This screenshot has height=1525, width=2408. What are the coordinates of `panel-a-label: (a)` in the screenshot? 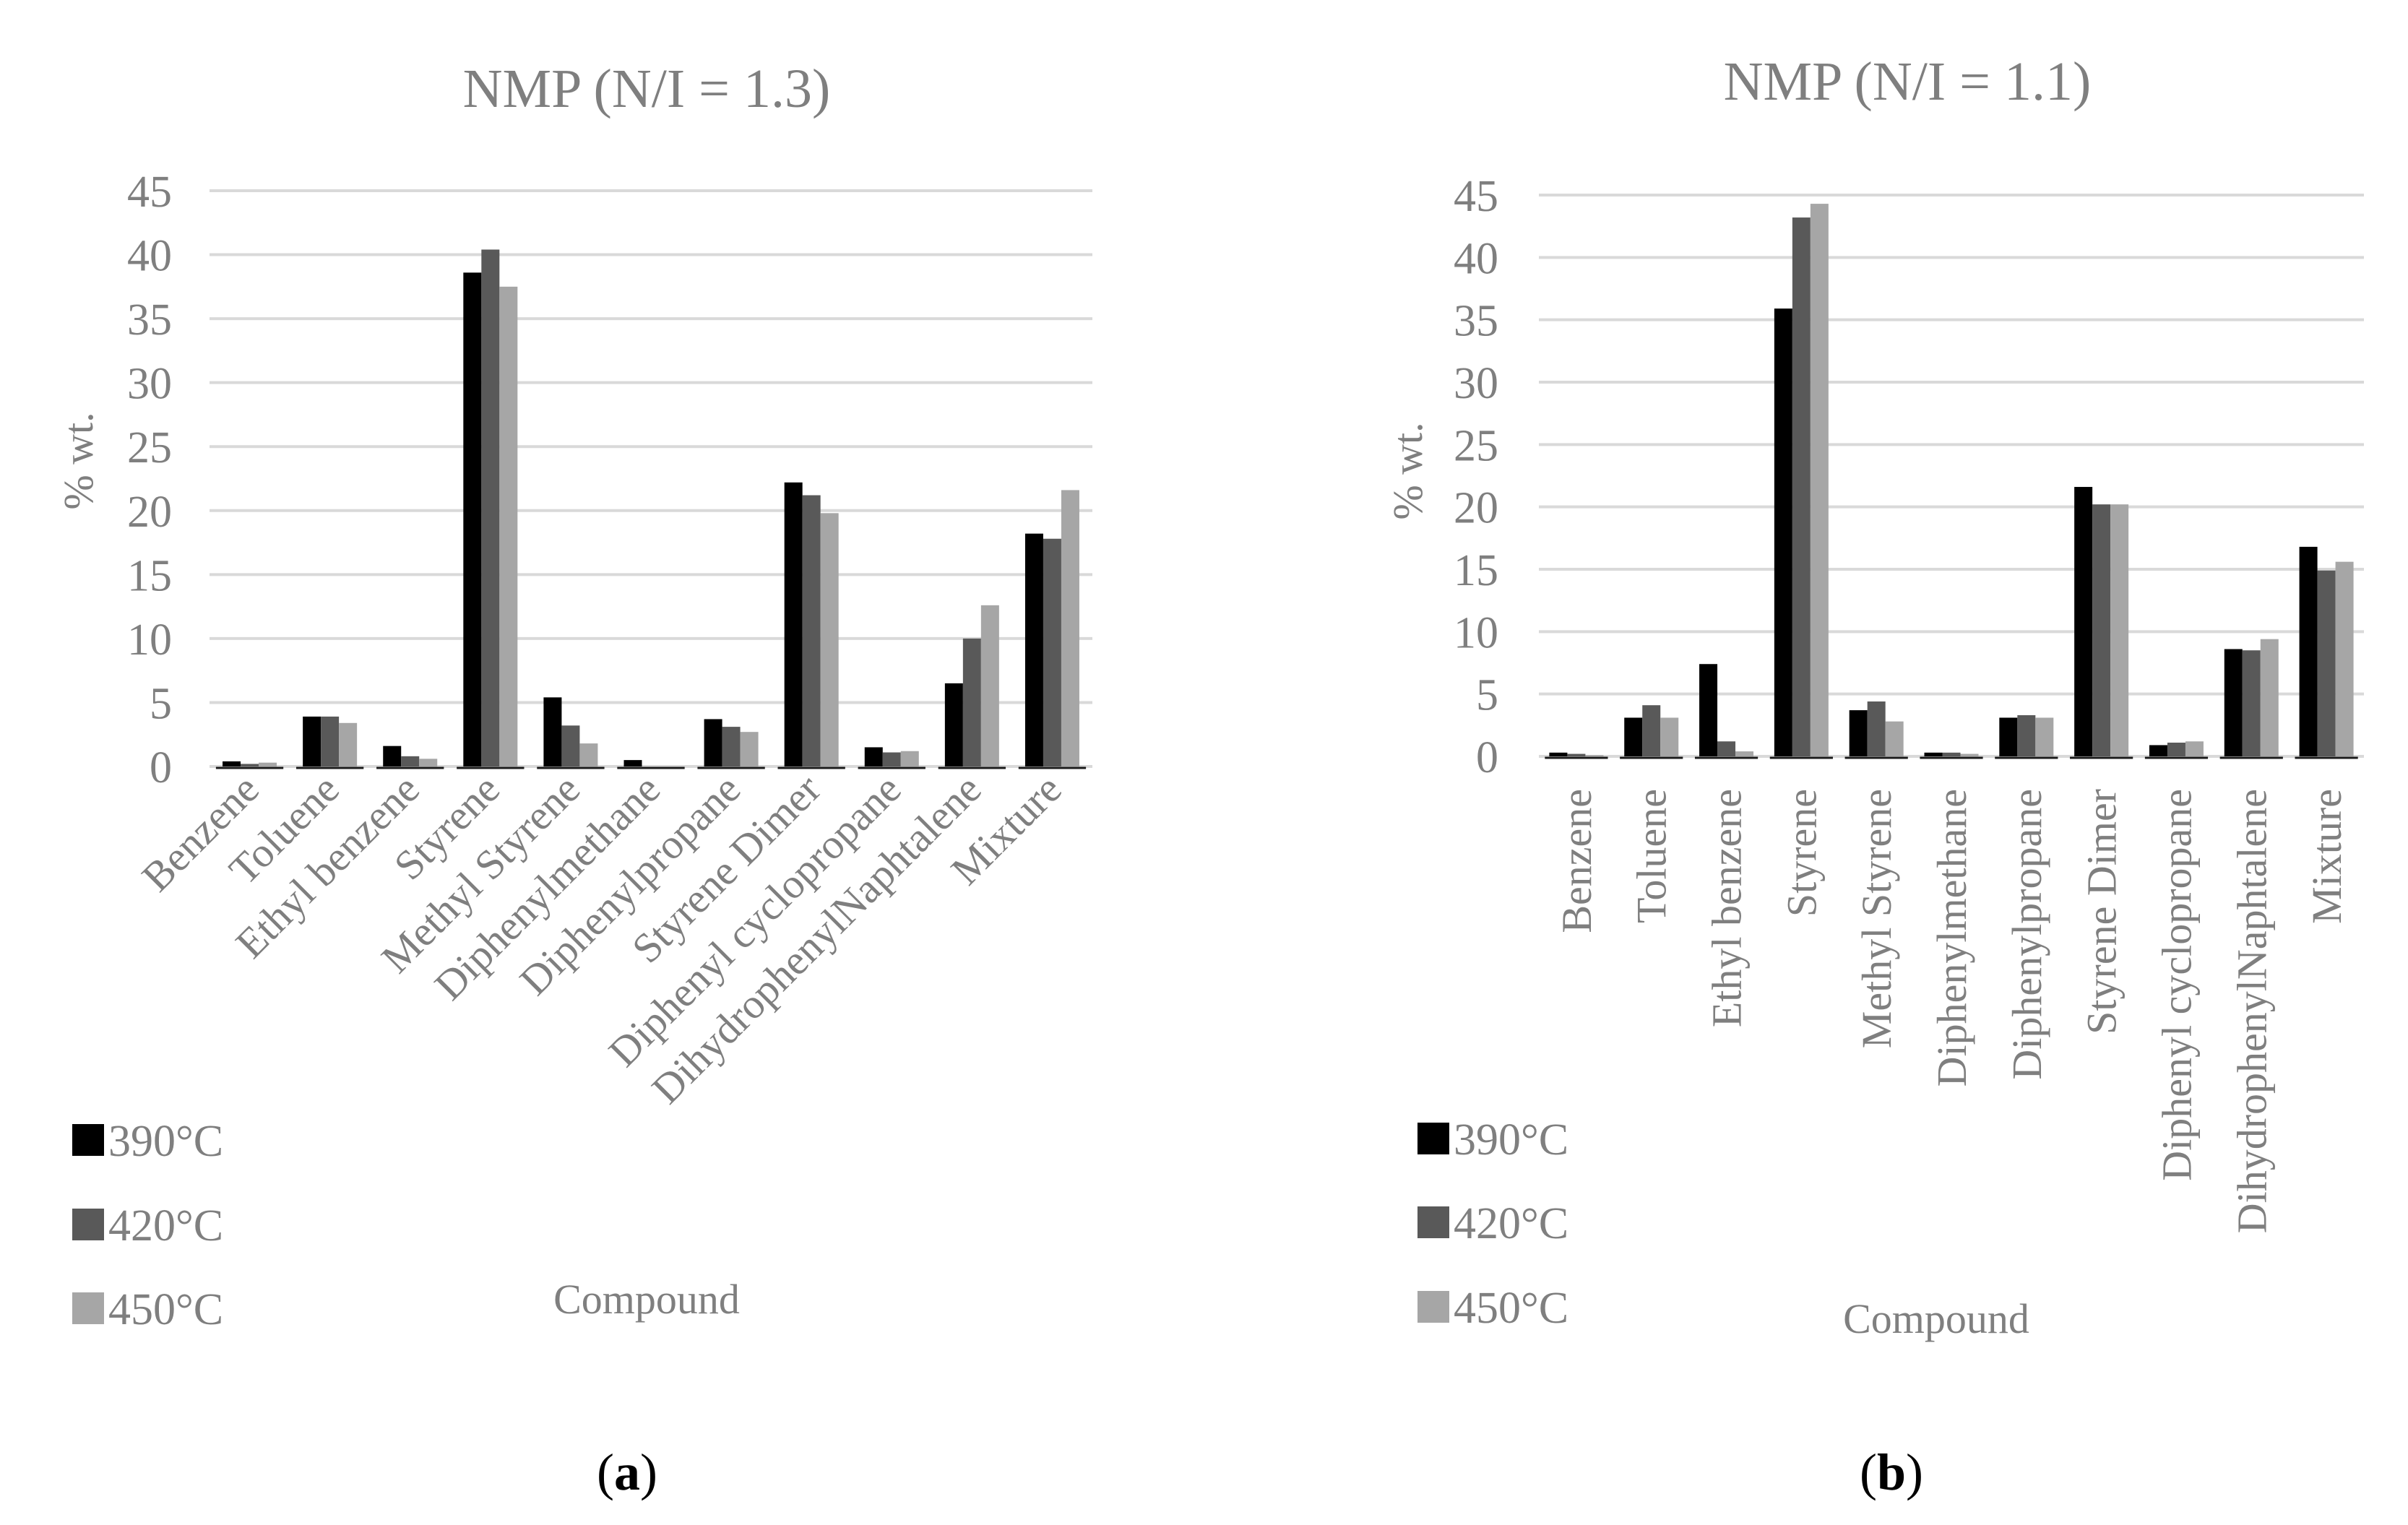 It's located at (627, 1472).